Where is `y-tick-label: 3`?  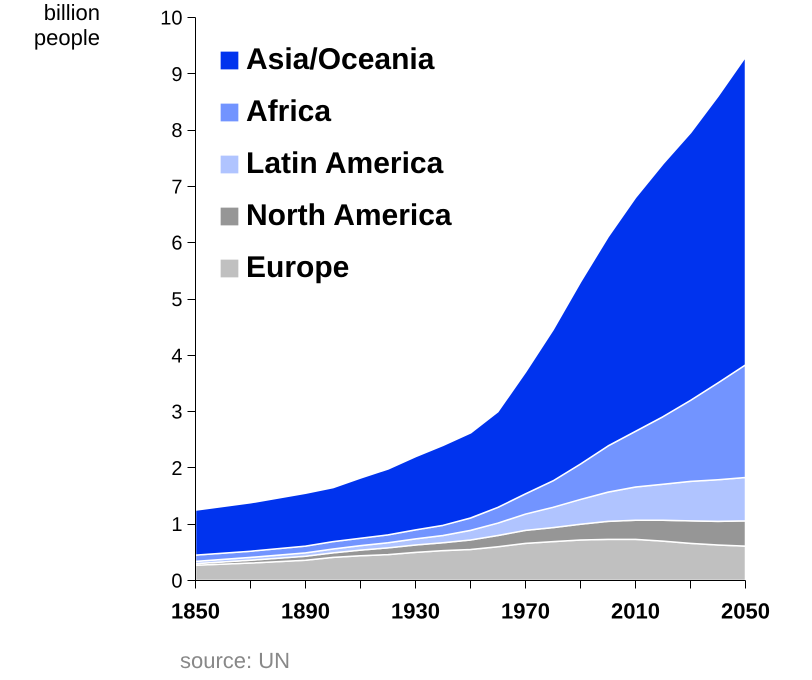
y-tick-label: 3 is located at coordinates (176, 413).